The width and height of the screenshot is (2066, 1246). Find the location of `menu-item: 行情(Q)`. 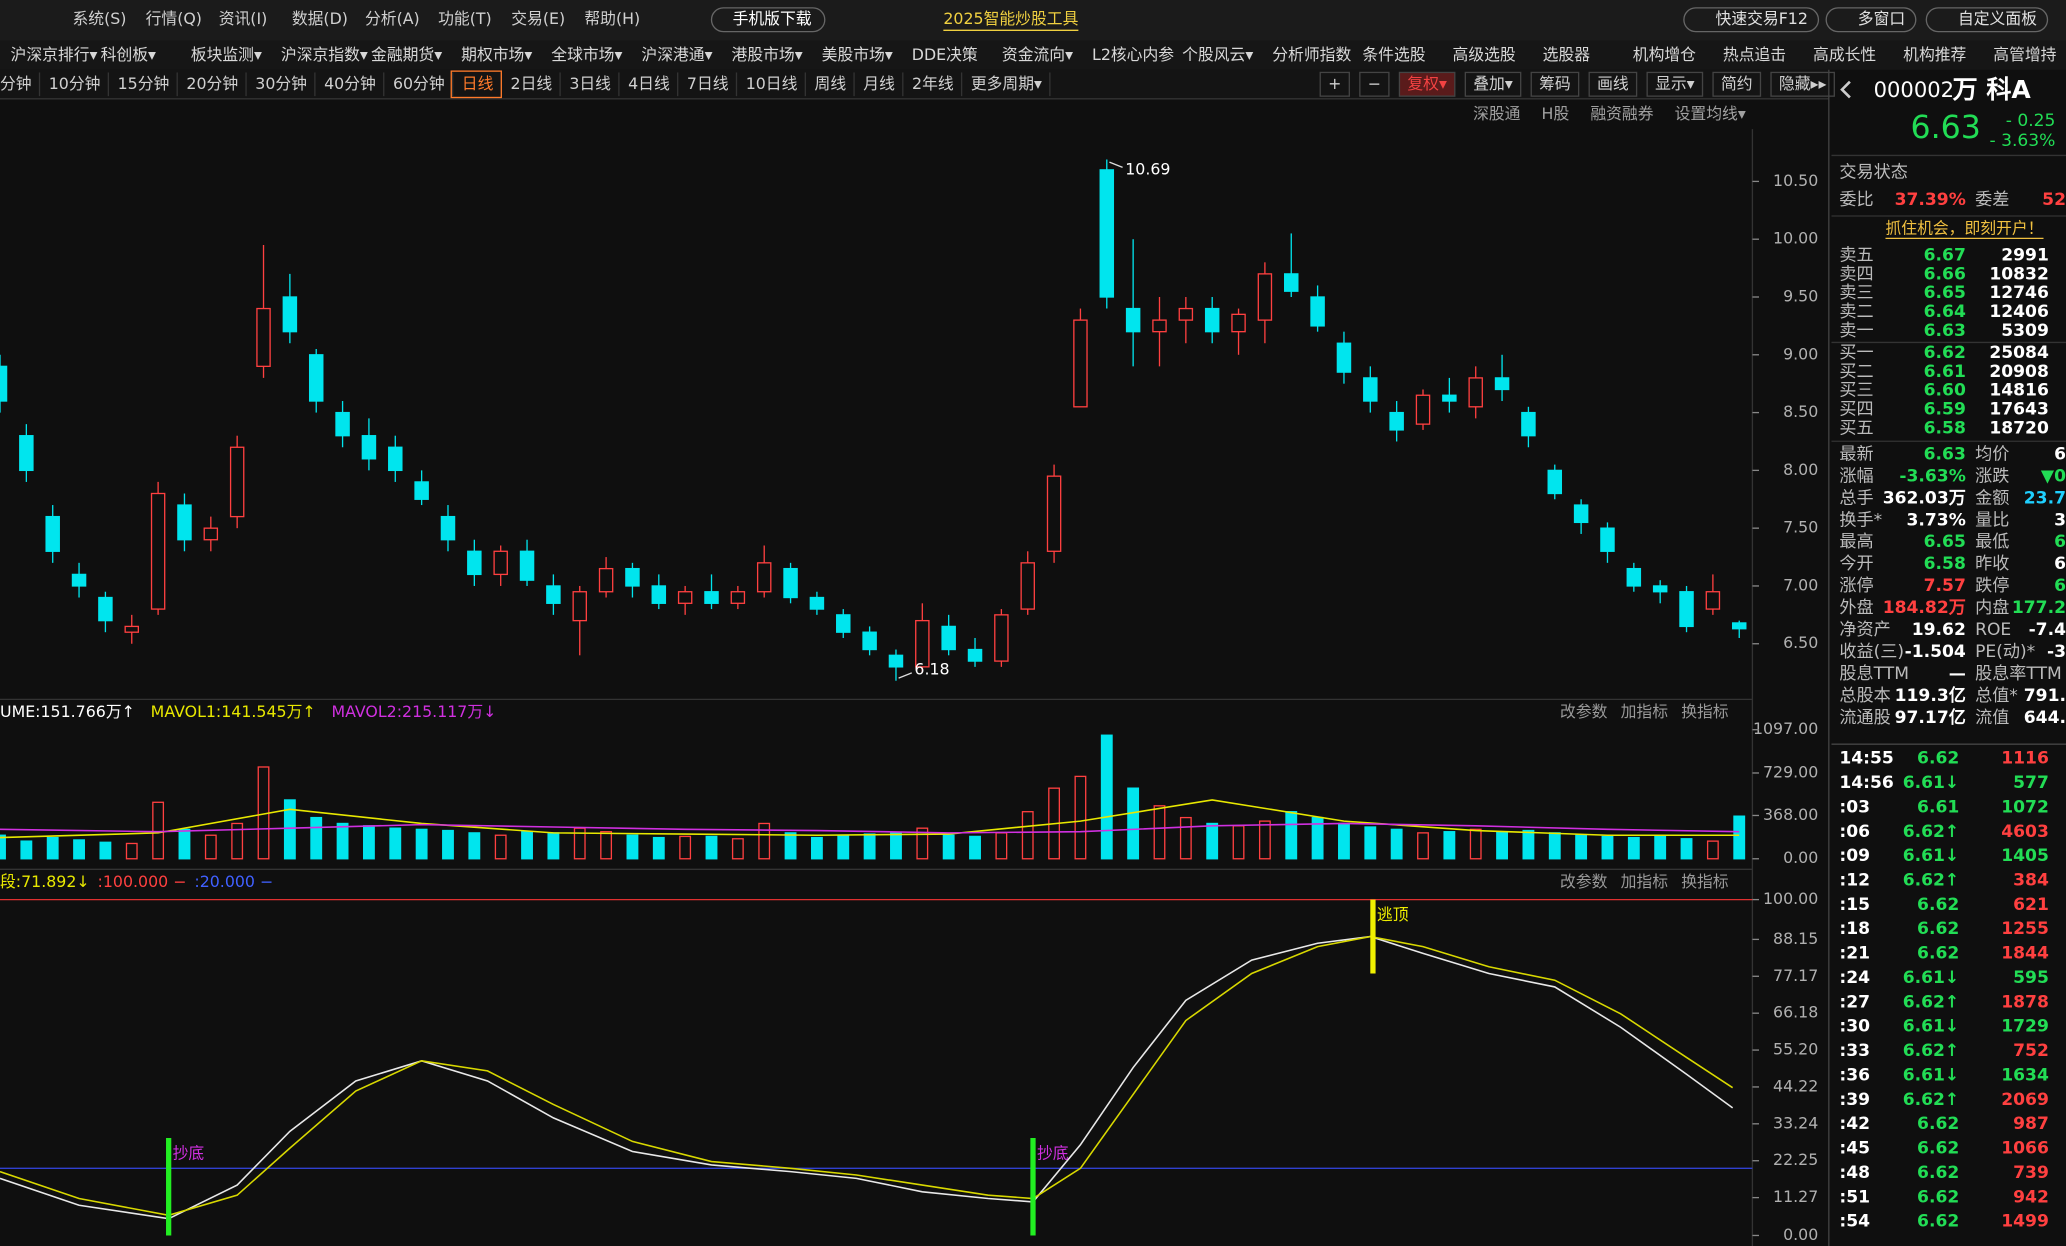

menu-item: 行情(Q) is located at coordinates (174, 18).